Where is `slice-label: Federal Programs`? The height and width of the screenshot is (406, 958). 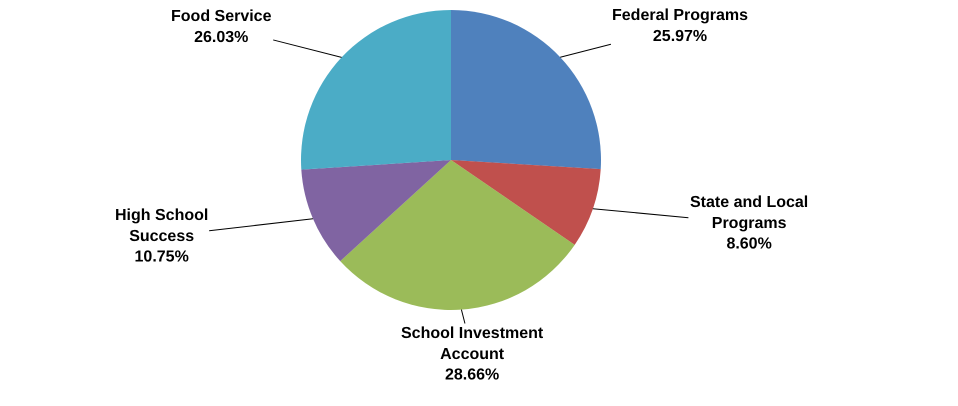
slice-label: Federal Programs is located at coordinates (680, 15).